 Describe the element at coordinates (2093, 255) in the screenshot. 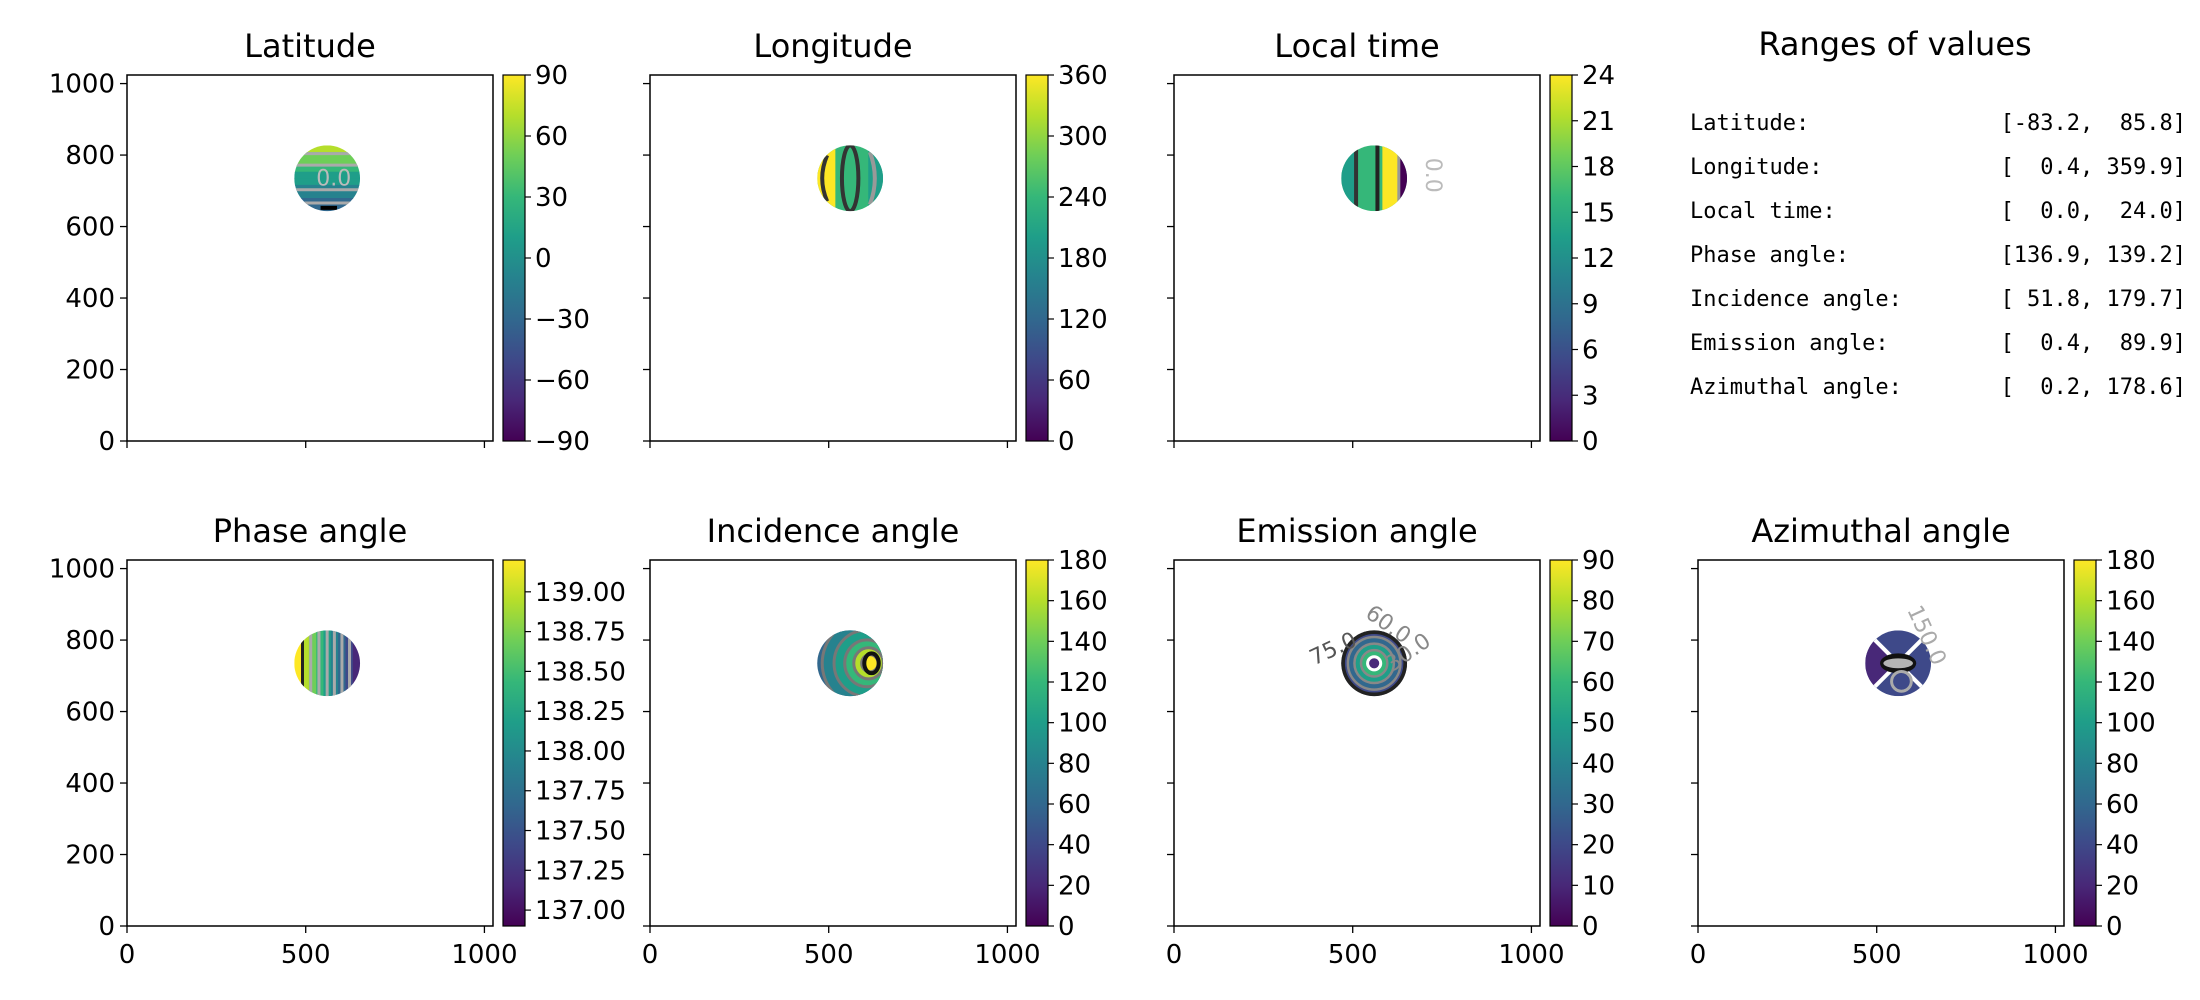

I see `info-row-range: [136.9, 139.2]` at that location.